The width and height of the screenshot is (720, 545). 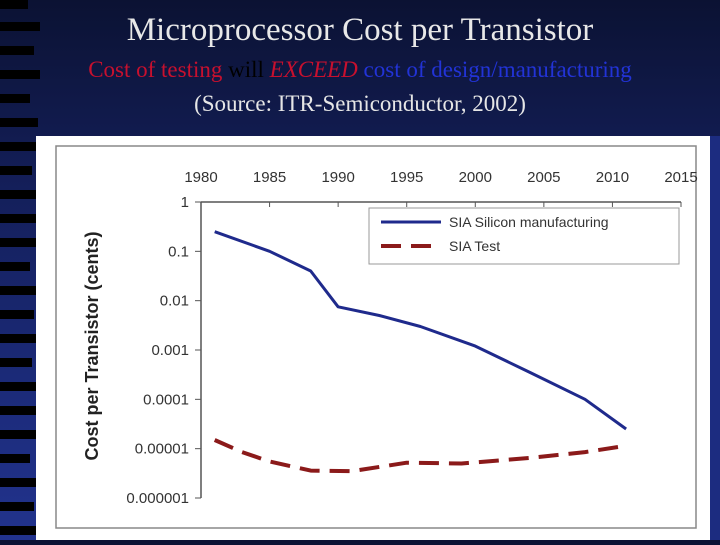 I want to click on x-tick-label: 2000, so click(x=475, y=177).